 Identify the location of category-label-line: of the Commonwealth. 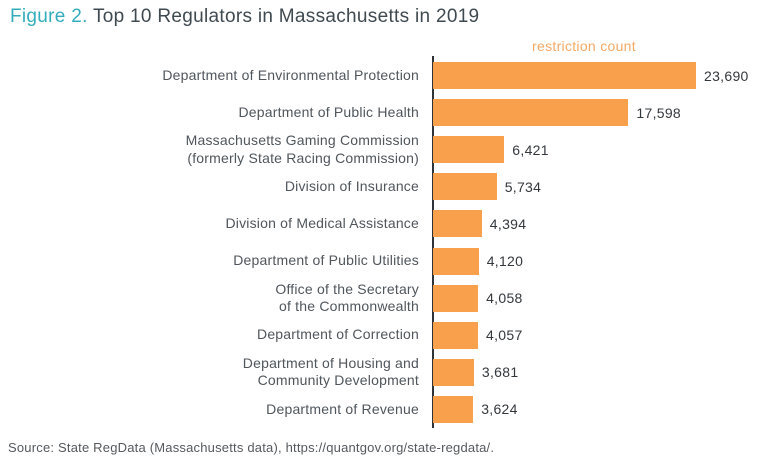
(349, 306).